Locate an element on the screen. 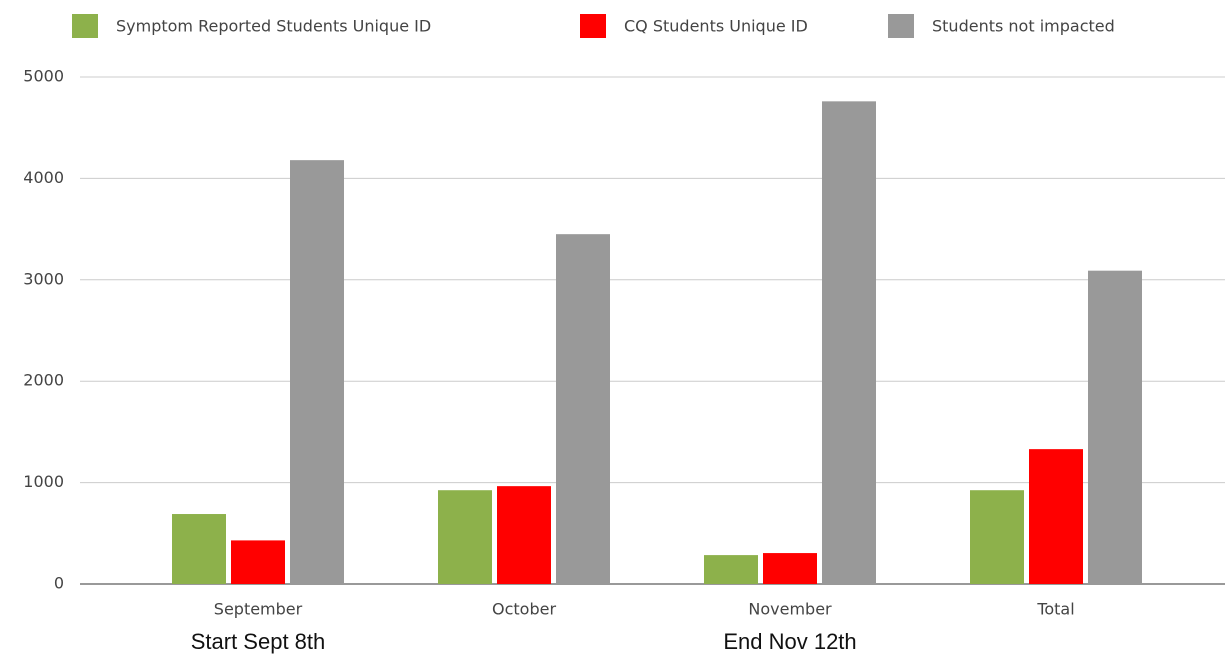  y-tick-label: 0 is located at coordinates (59, 583).